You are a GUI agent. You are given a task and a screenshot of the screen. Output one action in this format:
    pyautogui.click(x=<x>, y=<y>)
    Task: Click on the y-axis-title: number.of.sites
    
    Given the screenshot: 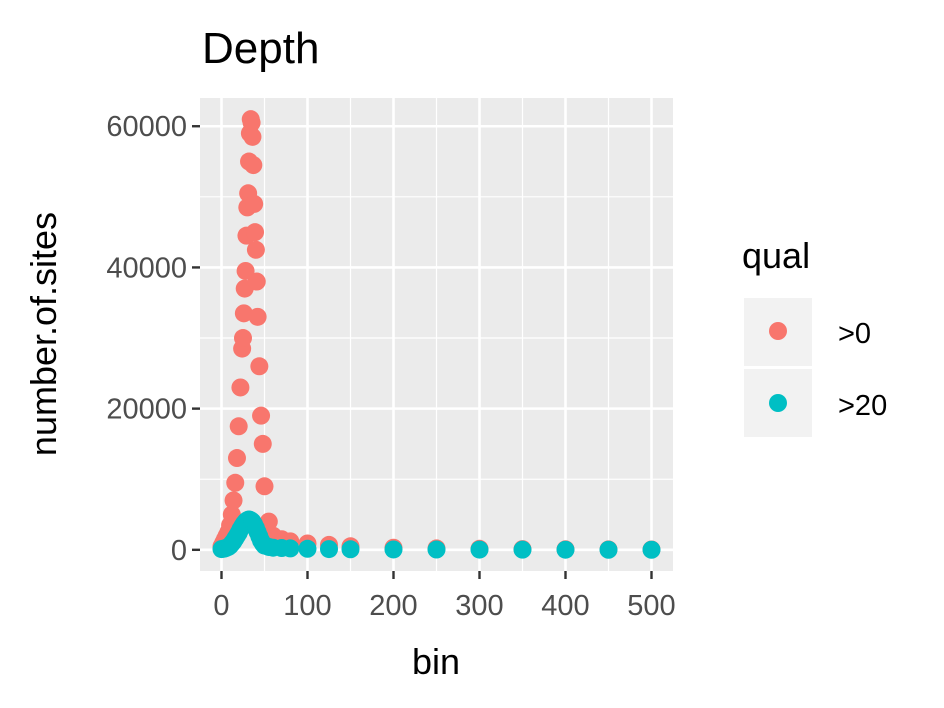 What is the action you would take?
    pyautogui.click(x=43, y=334)
    